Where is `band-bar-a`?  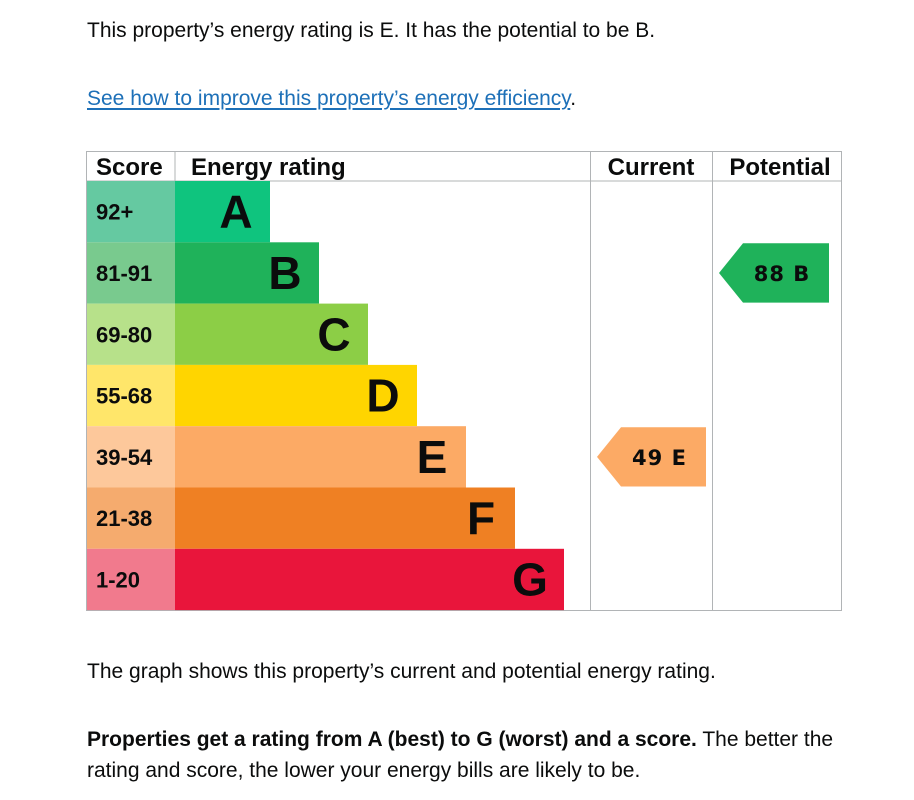 band-bar-a is located at coordinates (222, 212).